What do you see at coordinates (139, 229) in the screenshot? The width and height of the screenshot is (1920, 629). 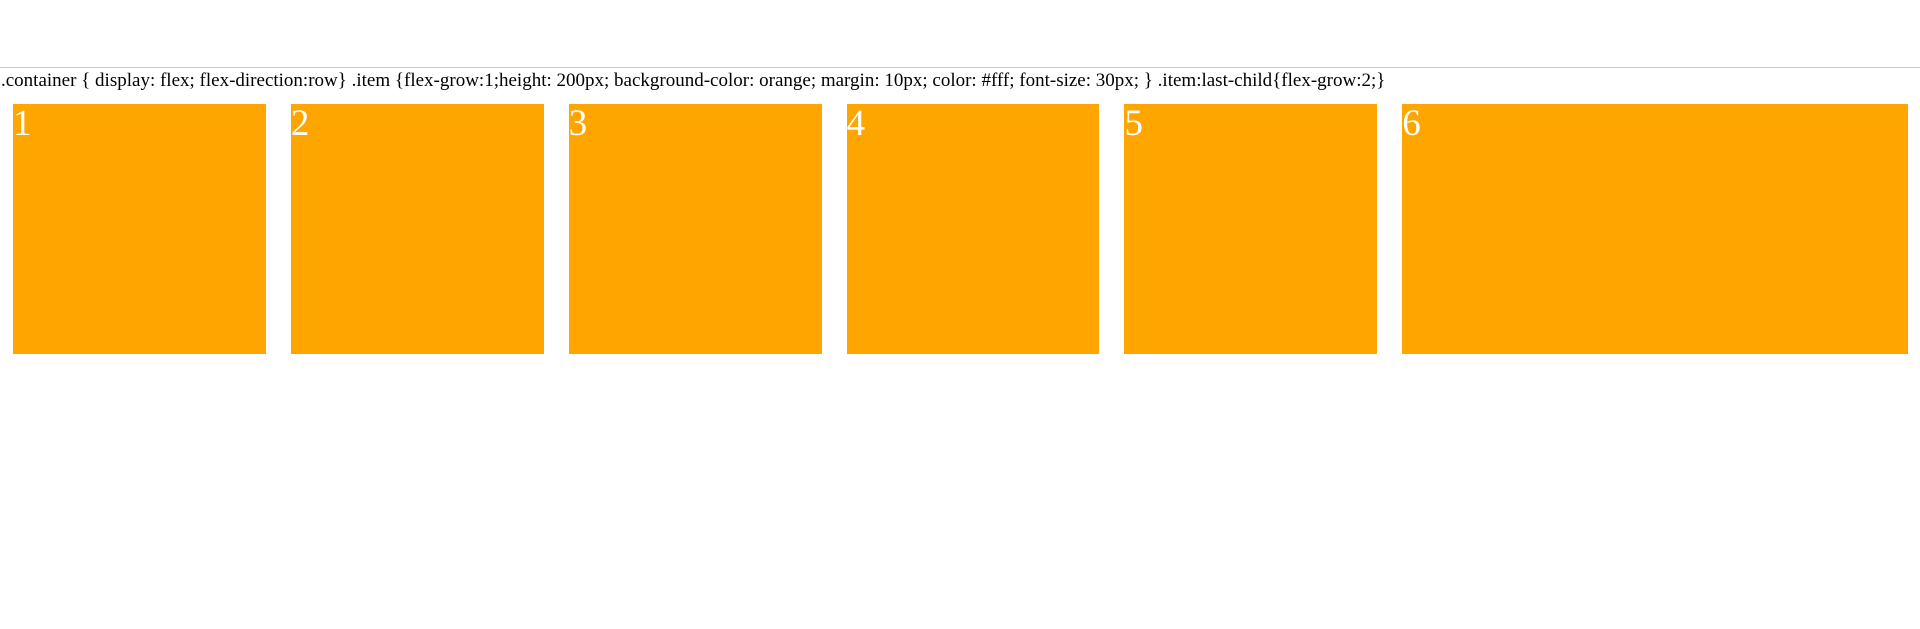 I see `flex-item-1: 1` at bounding box center [139, 229].